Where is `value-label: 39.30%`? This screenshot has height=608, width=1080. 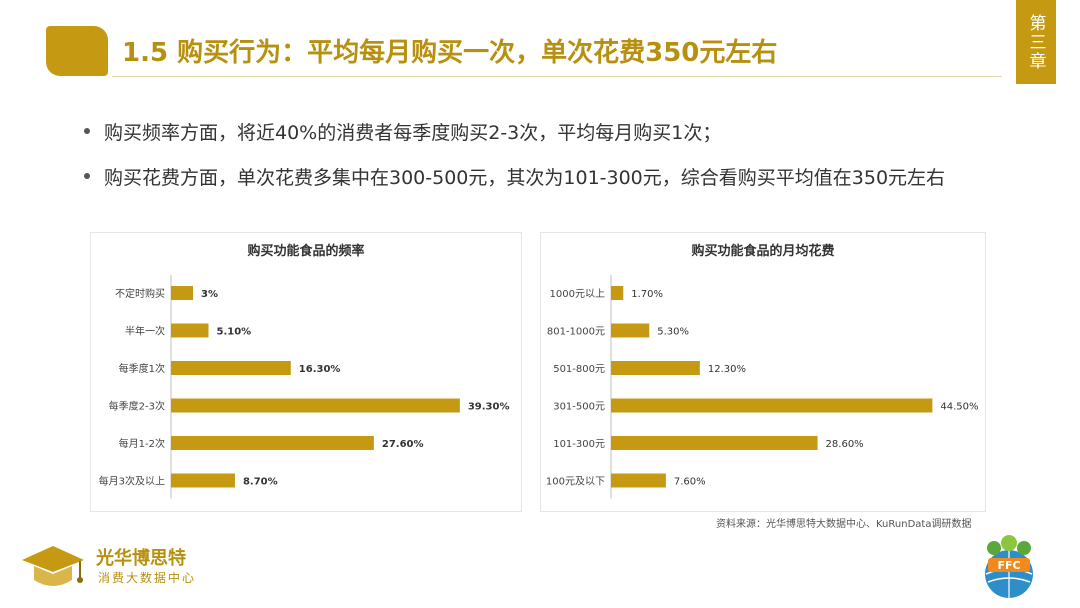
value-label: 39.30% is located at coordinates (489, 407).